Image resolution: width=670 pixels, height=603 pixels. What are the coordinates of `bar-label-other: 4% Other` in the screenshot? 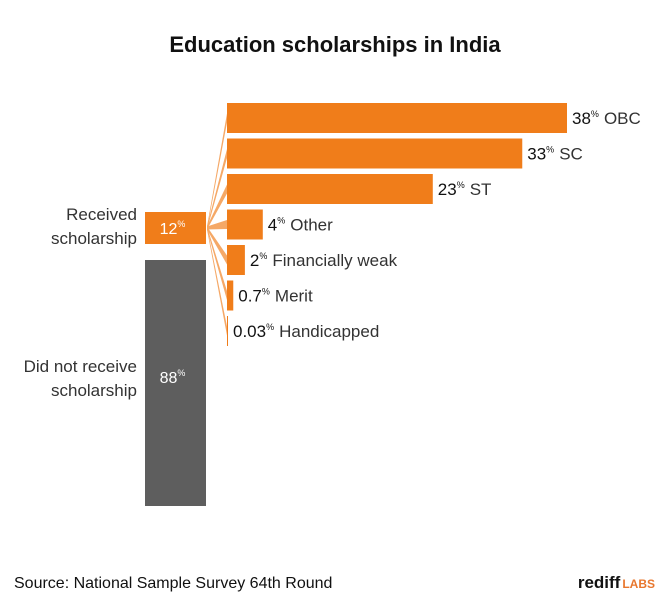 It's located at (300, 225).